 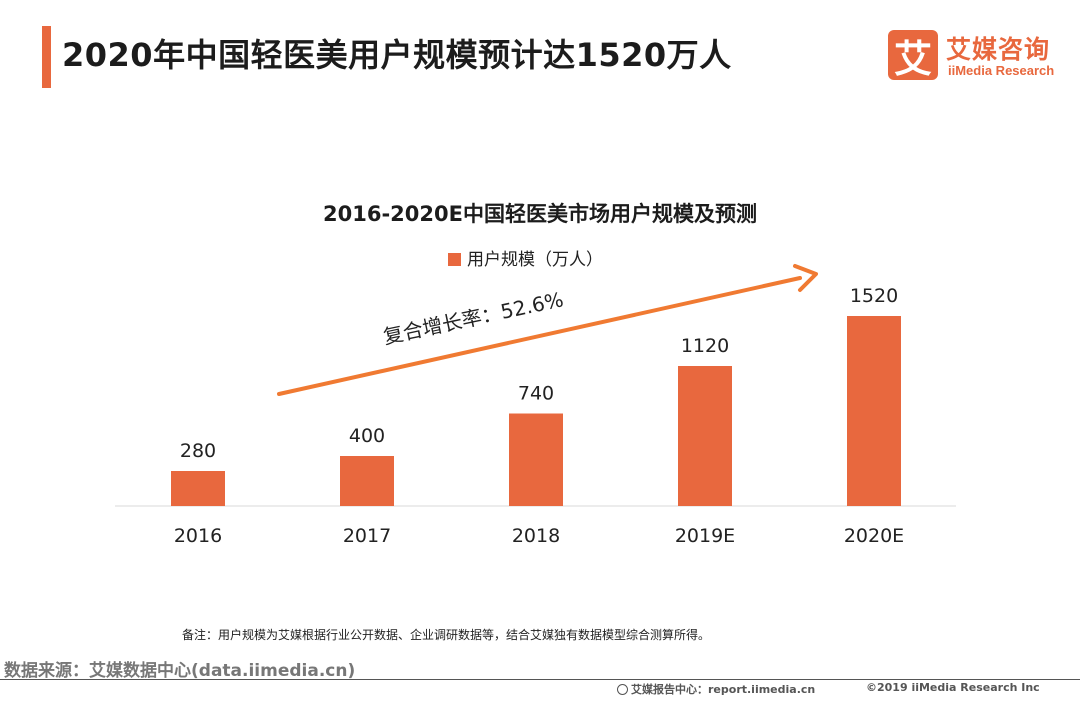 What do you see at coordinates (535, 260) in the screenshot?
I see `legend-label: 用户规模（万人）` at bounding box center [535, 260].